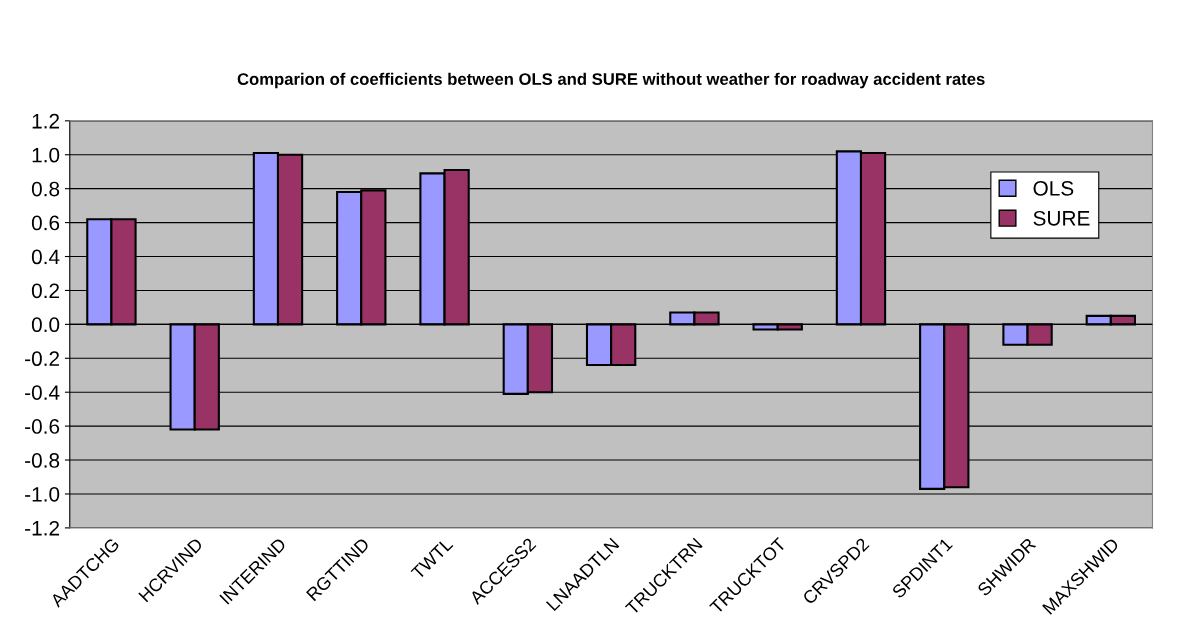  Describe the element at coordinates (45, 189) in the screenshot. I see `y-tick-label: 0.8` at that location.